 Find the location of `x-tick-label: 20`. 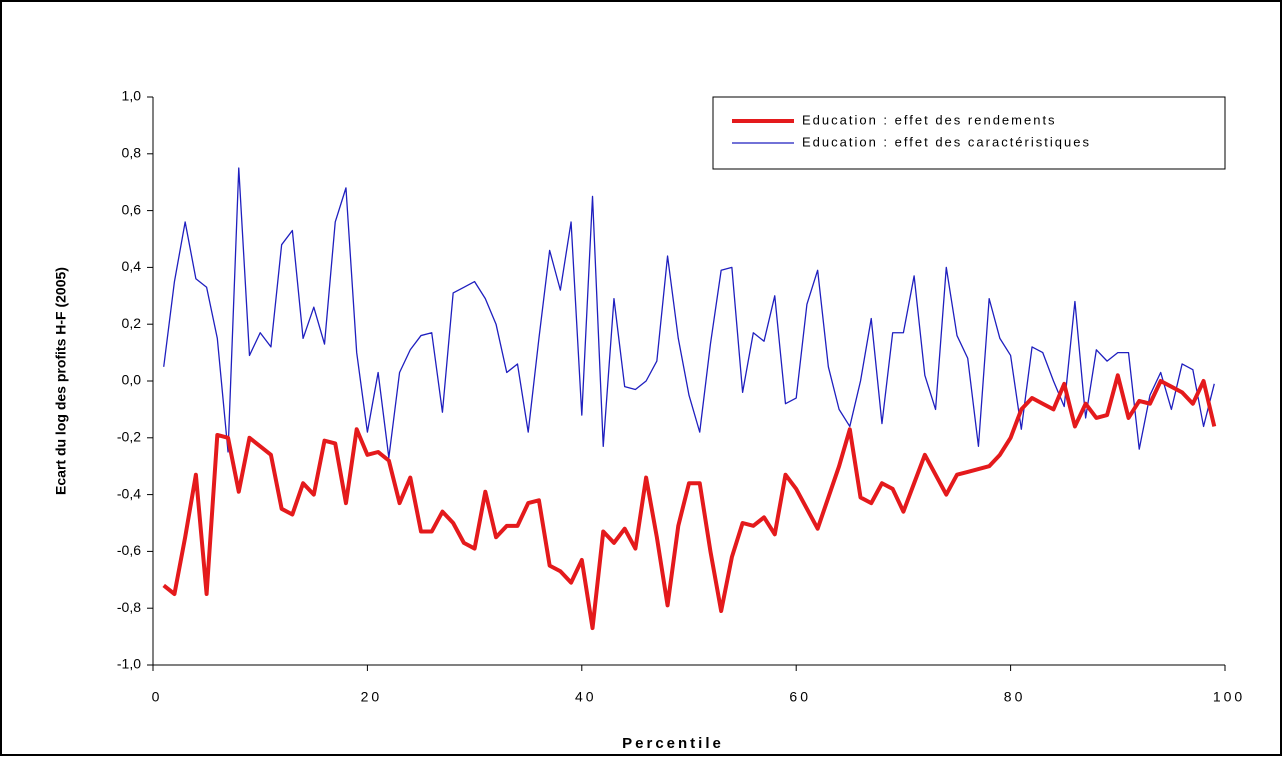

x-tick-label: 20 is located at coordinates (372, 697).